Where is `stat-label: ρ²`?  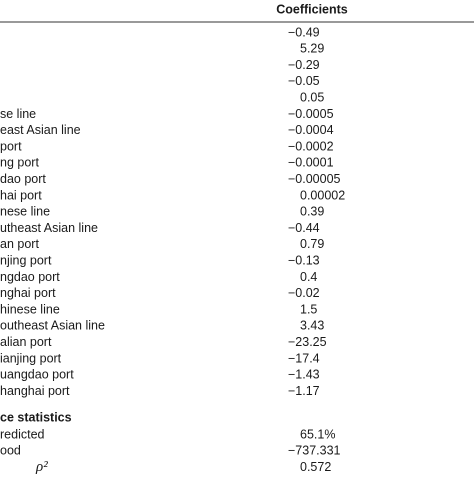
stat-label: ρ² is located at coordinates (41, 466).